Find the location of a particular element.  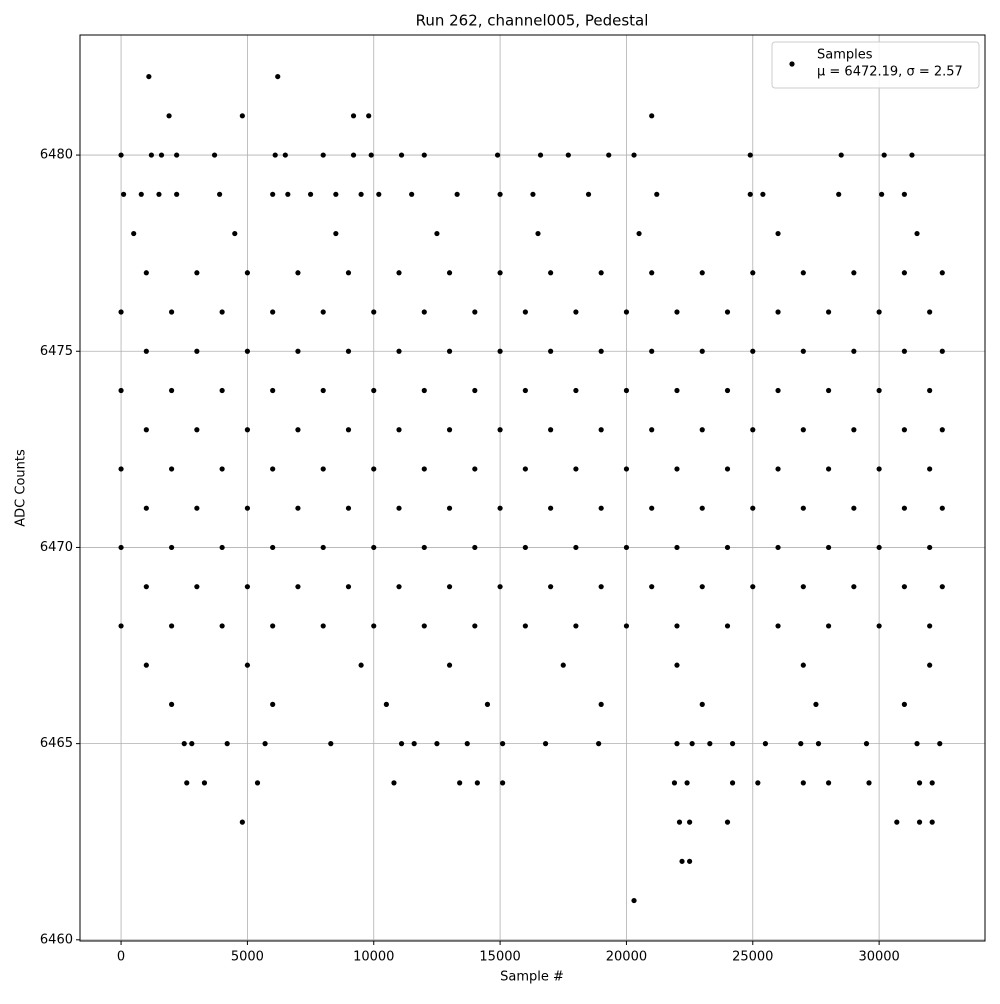

y-axis-label: ADC Counts is located at coordinates (21, 488).